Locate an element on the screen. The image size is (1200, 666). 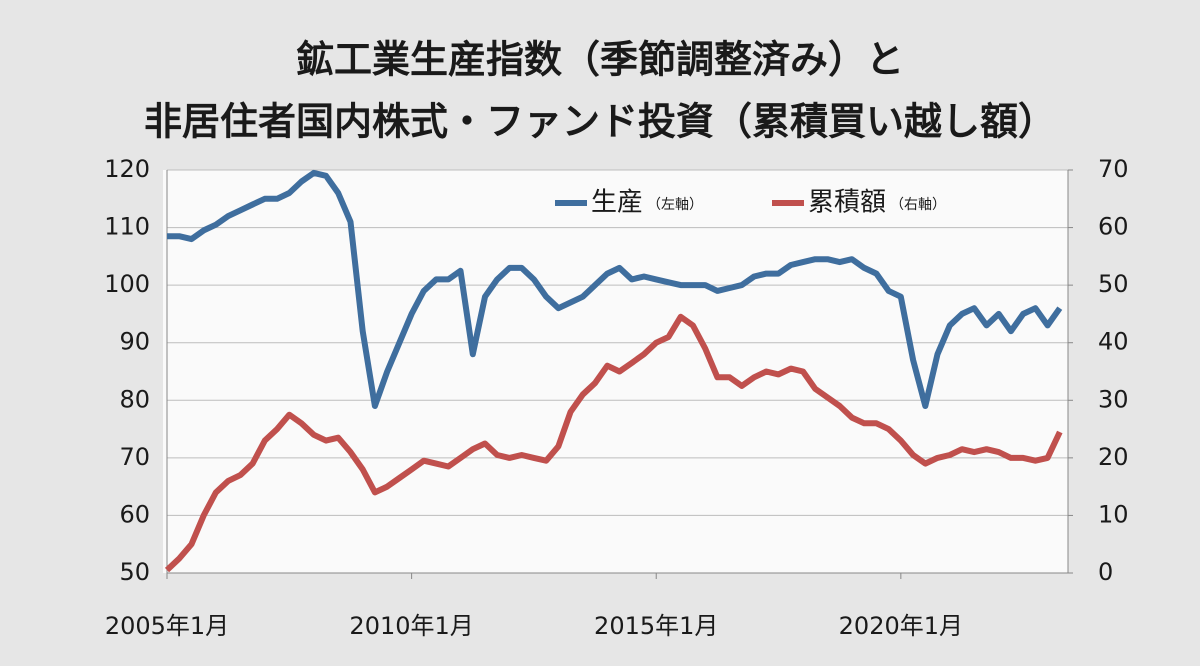
y2-tick-label: 20 is located at coordinates (1113, 457).